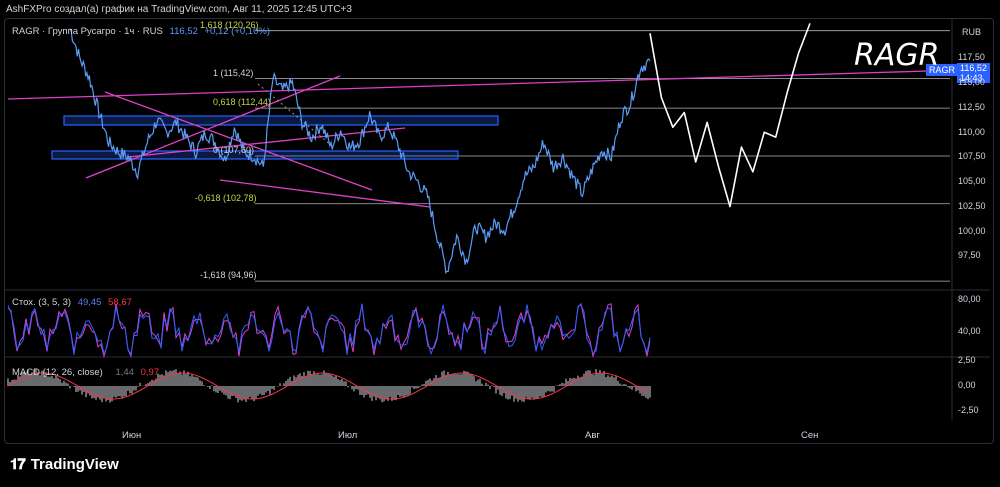  Describe the element at coordinates (592, 435) in the screenshot. I see `time-axis-tick: Авг` at that location.